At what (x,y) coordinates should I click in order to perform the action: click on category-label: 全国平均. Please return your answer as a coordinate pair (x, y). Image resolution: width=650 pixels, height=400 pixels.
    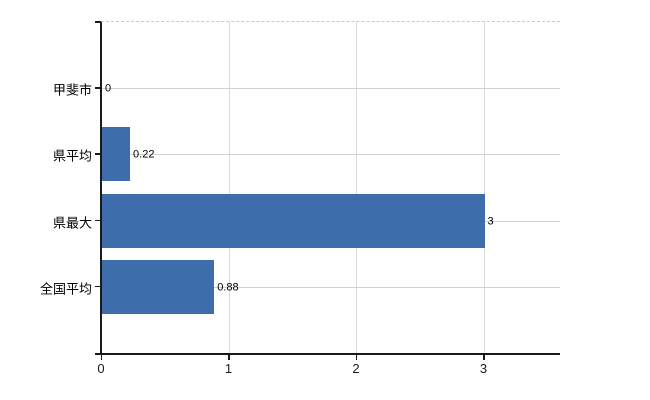
    Looking at the image, I should click on (65, 289).